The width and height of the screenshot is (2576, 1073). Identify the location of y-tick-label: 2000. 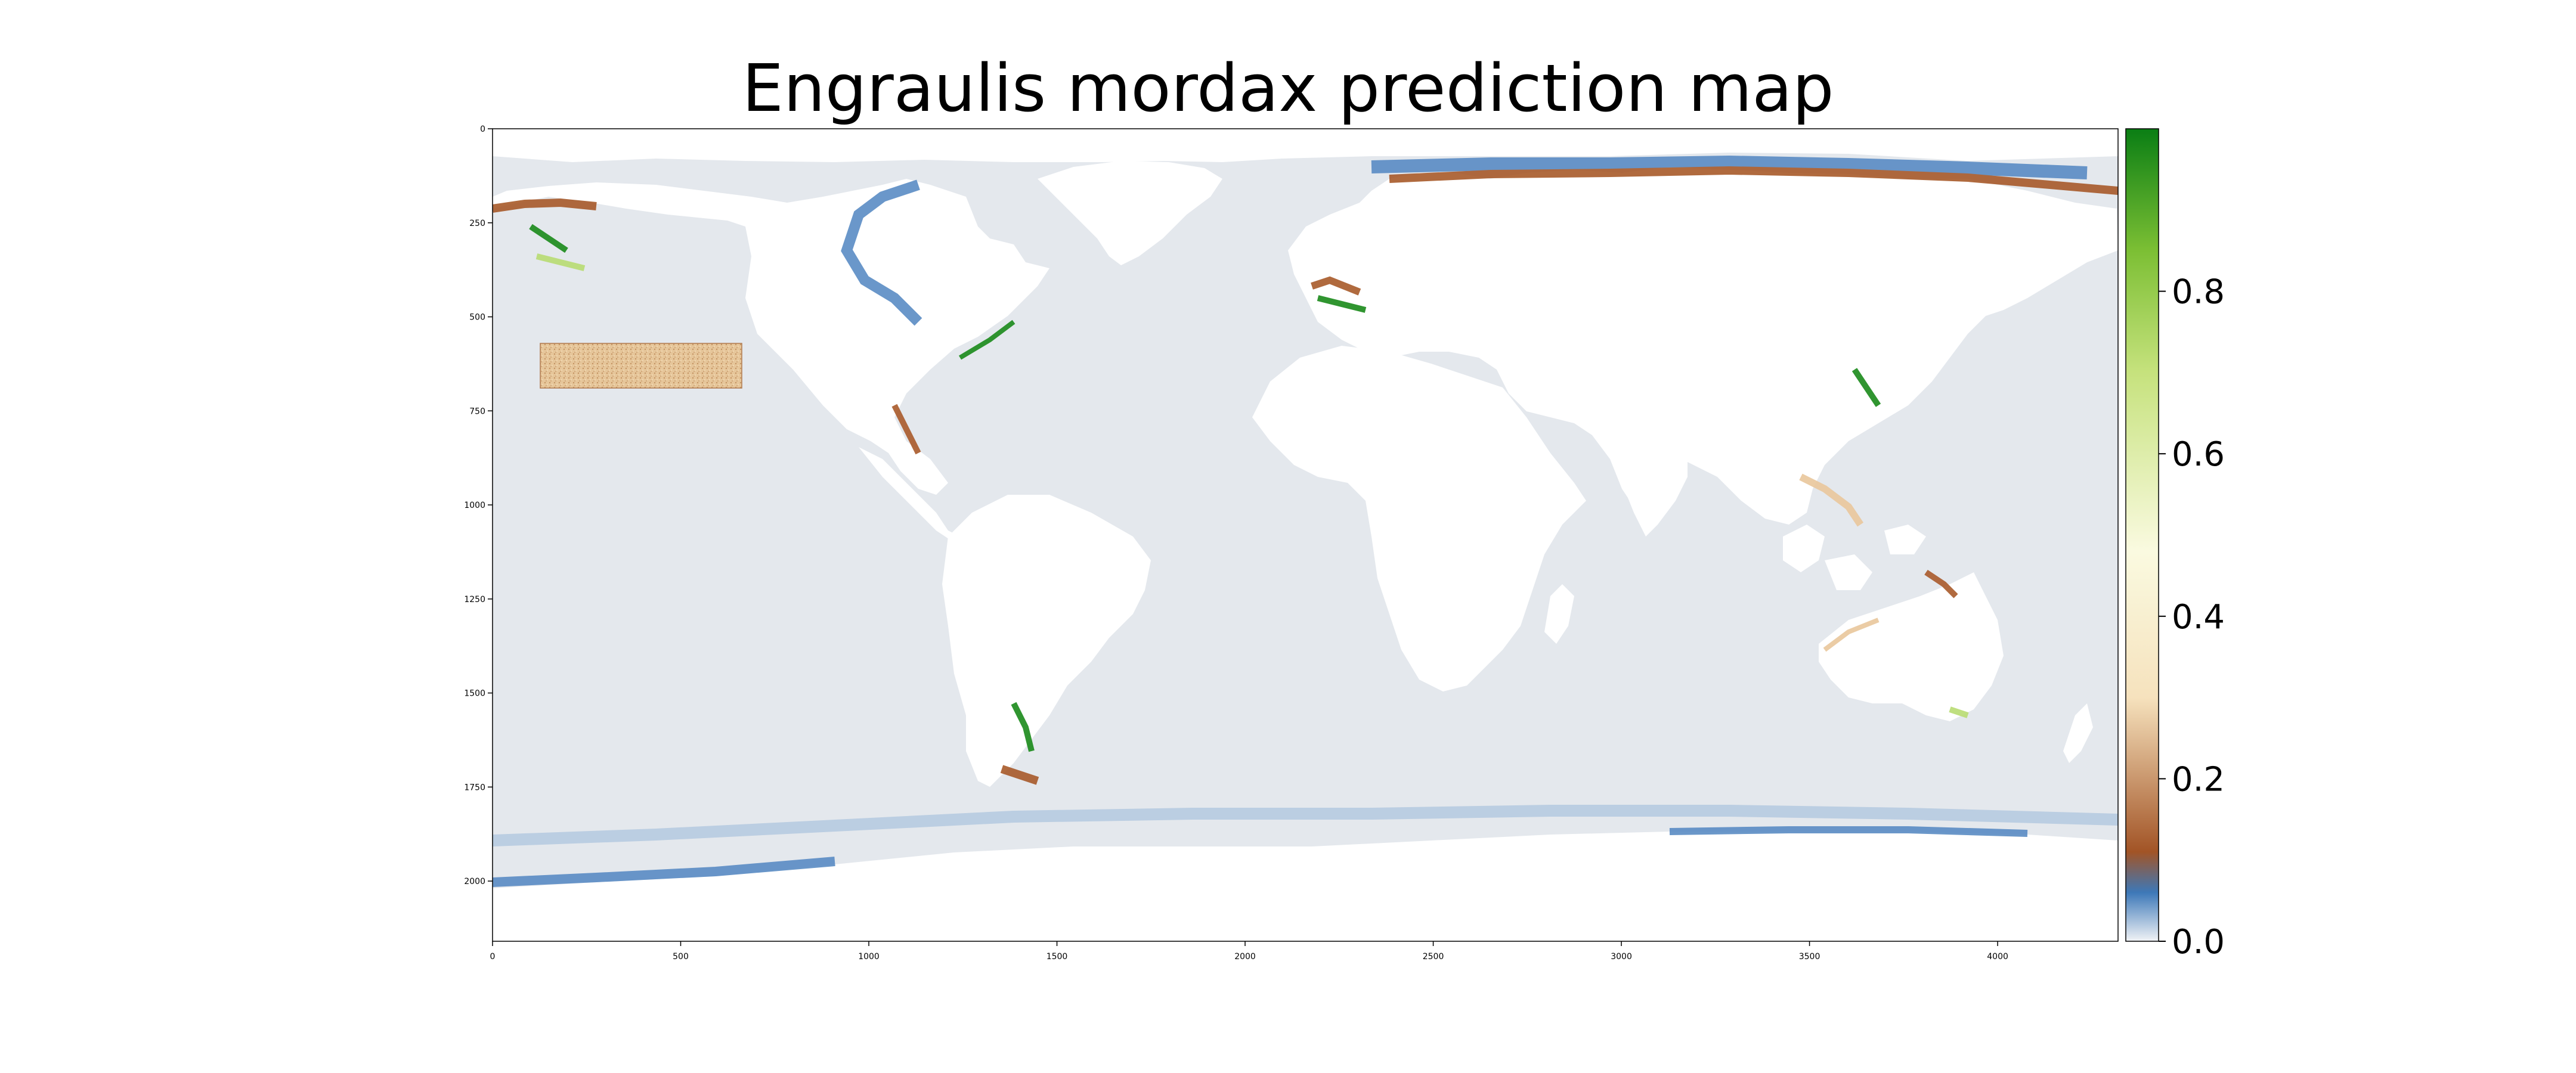
(474, 881).